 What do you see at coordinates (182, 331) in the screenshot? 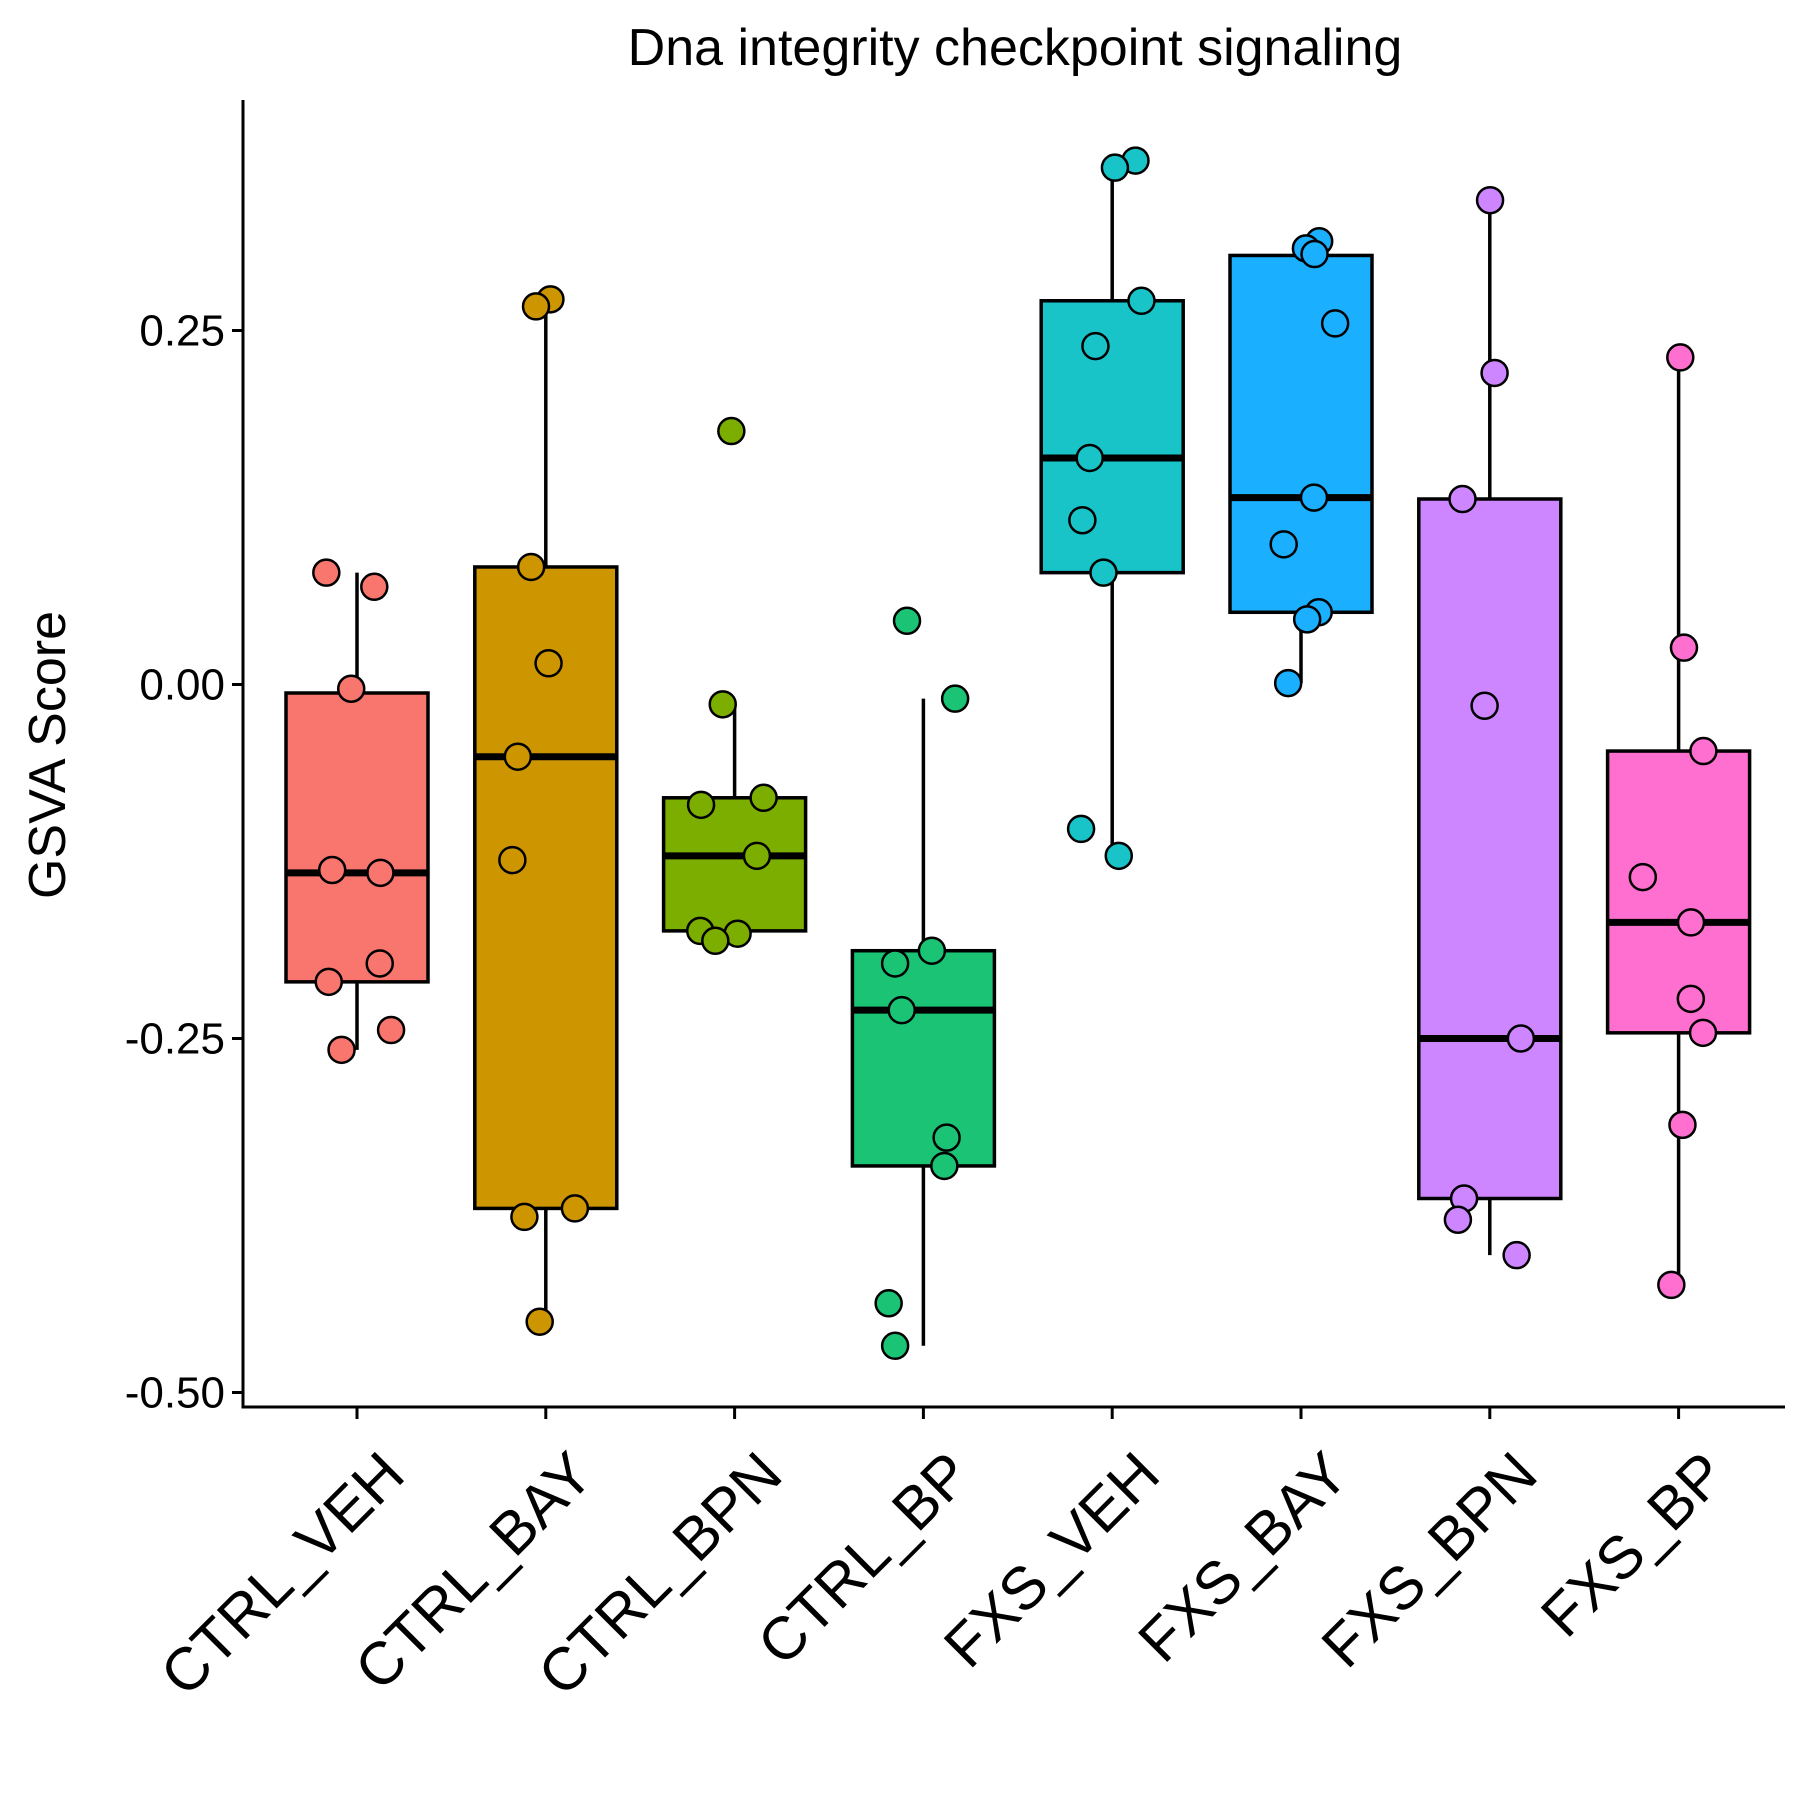
I see `y-tick-label: 0.25` at bounding box center [182, 331].